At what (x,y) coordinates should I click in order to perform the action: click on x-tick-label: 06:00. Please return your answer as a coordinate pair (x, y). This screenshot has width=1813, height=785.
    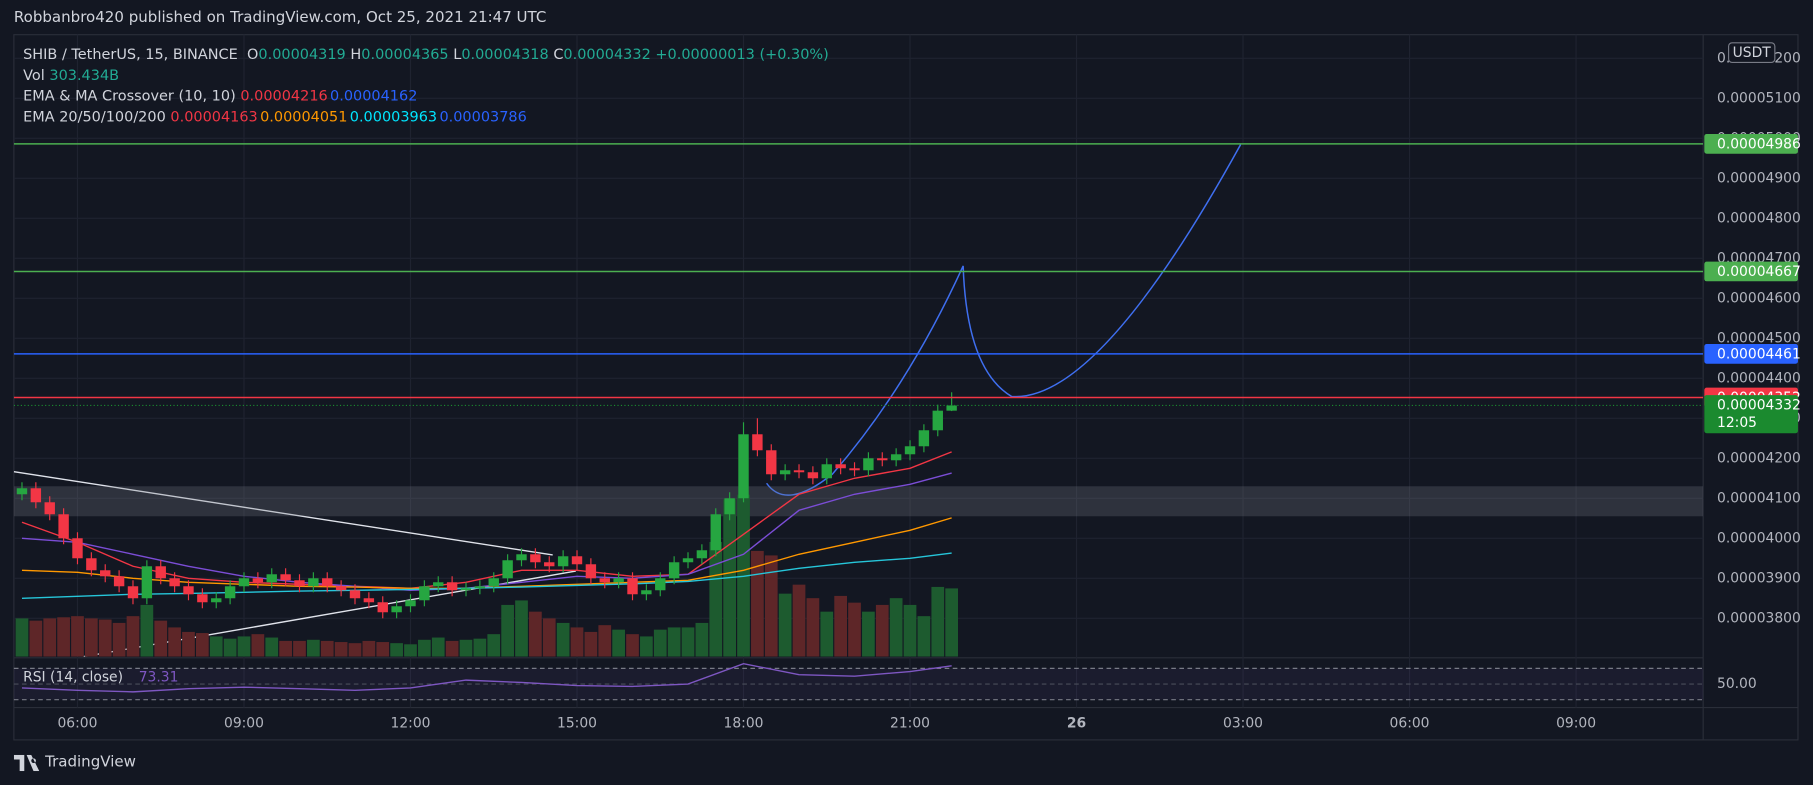
    Looking at the image, I should click on (1410, 724).